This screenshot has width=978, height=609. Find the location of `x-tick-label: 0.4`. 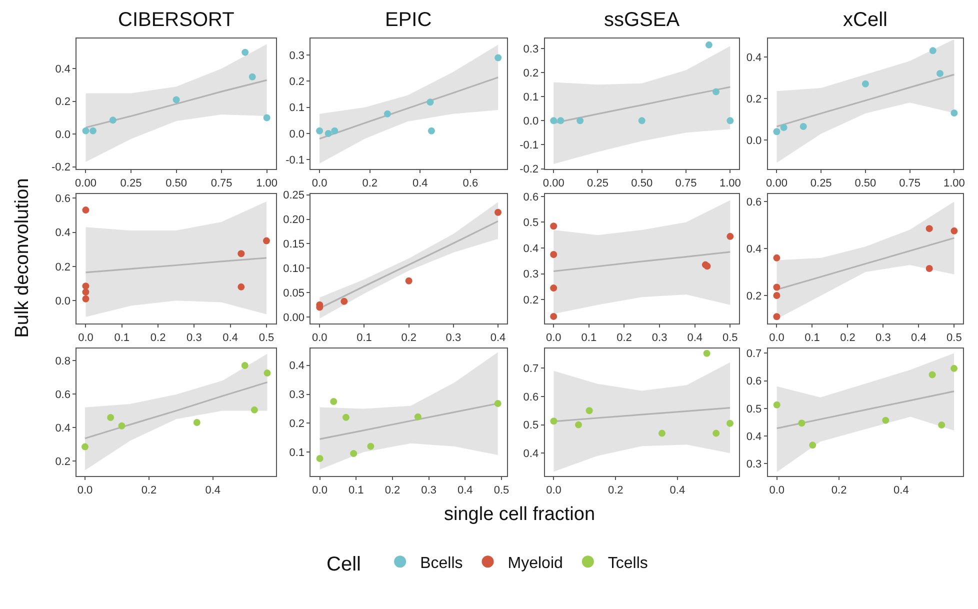

x-tick-label: 0.4 is located at coordinates (694, 338).